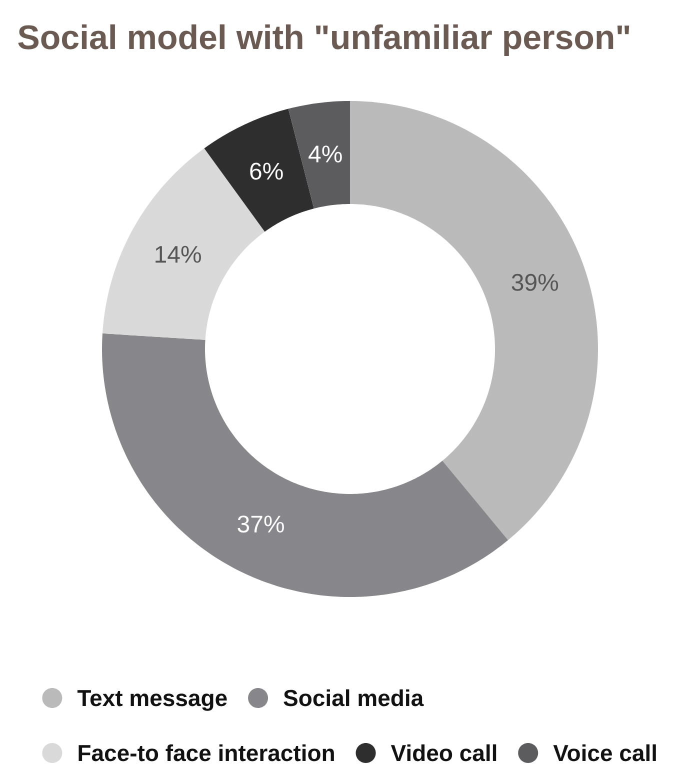 Image resolution: width=700 pixels, height=773 pixels. I want to click on data-label: 37%, so click(261, 524).